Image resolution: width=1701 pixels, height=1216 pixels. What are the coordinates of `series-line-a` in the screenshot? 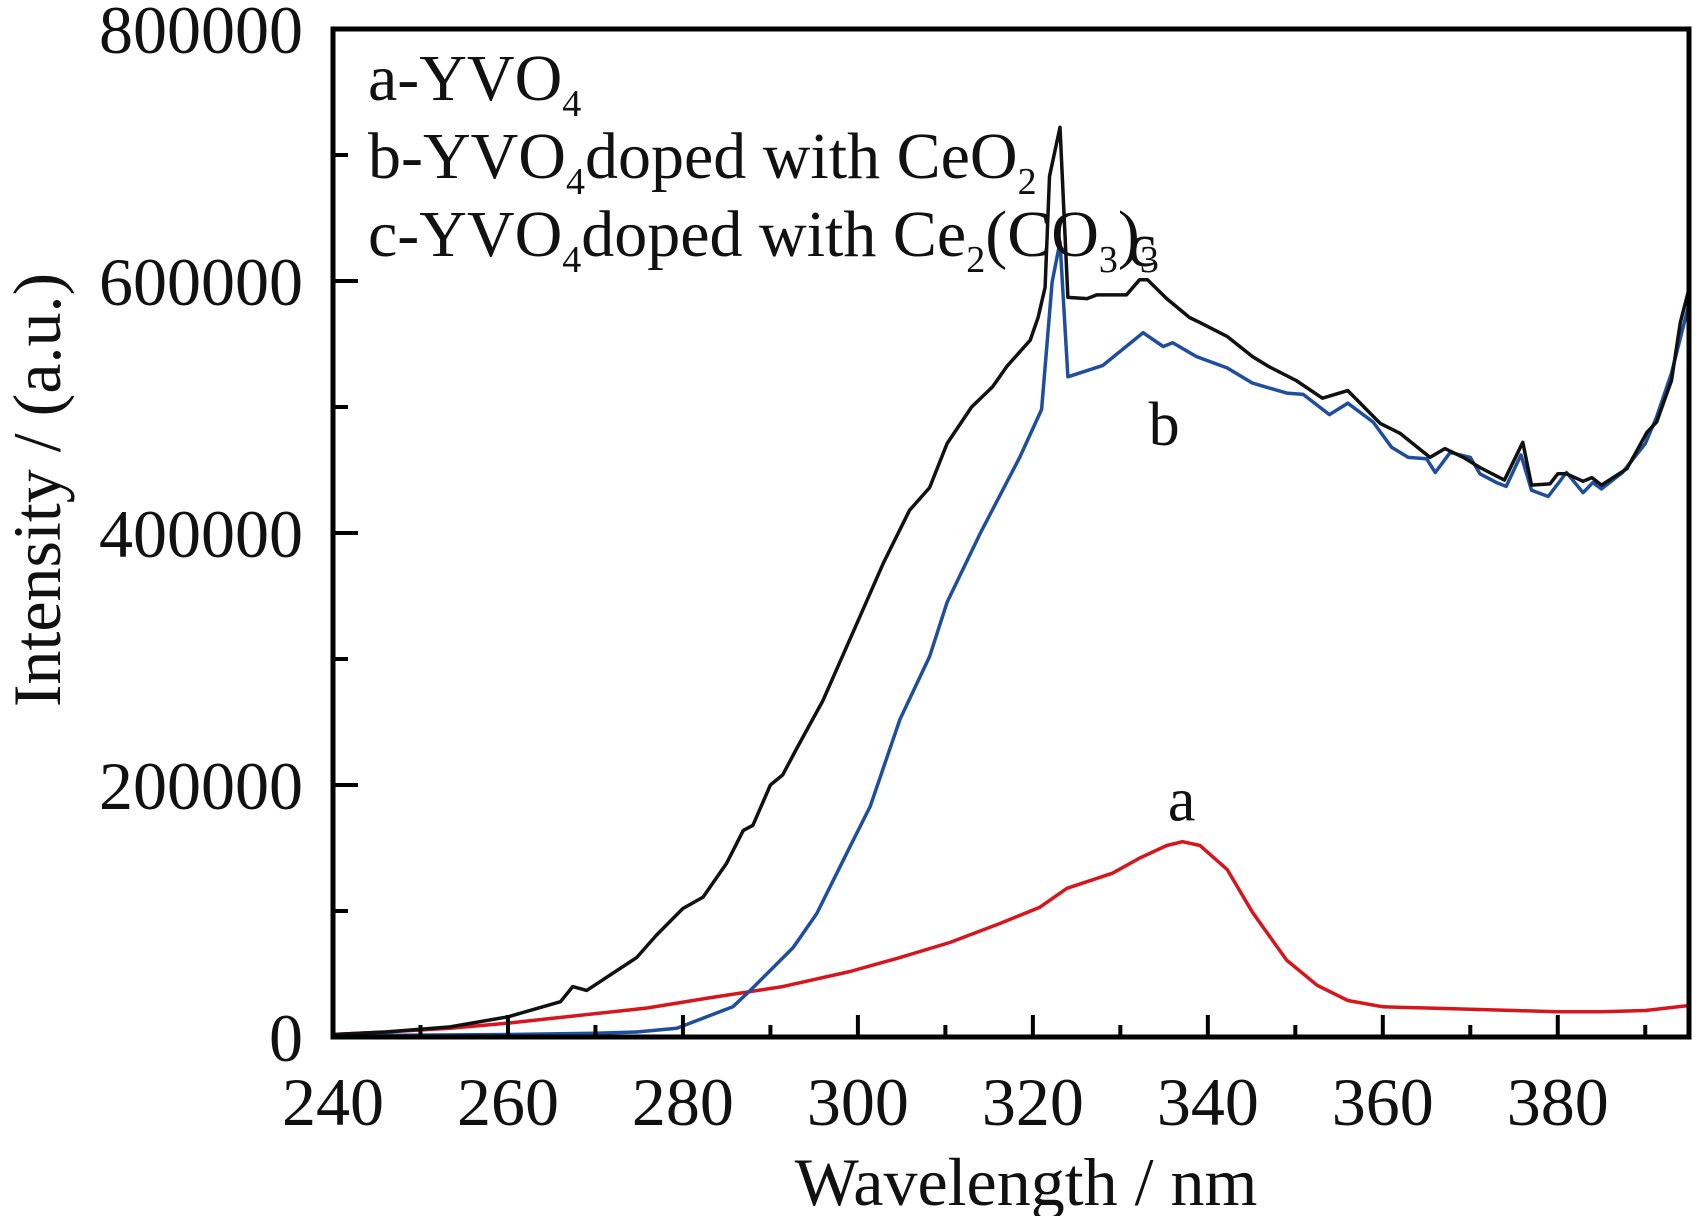 It's located at (1011, 938).